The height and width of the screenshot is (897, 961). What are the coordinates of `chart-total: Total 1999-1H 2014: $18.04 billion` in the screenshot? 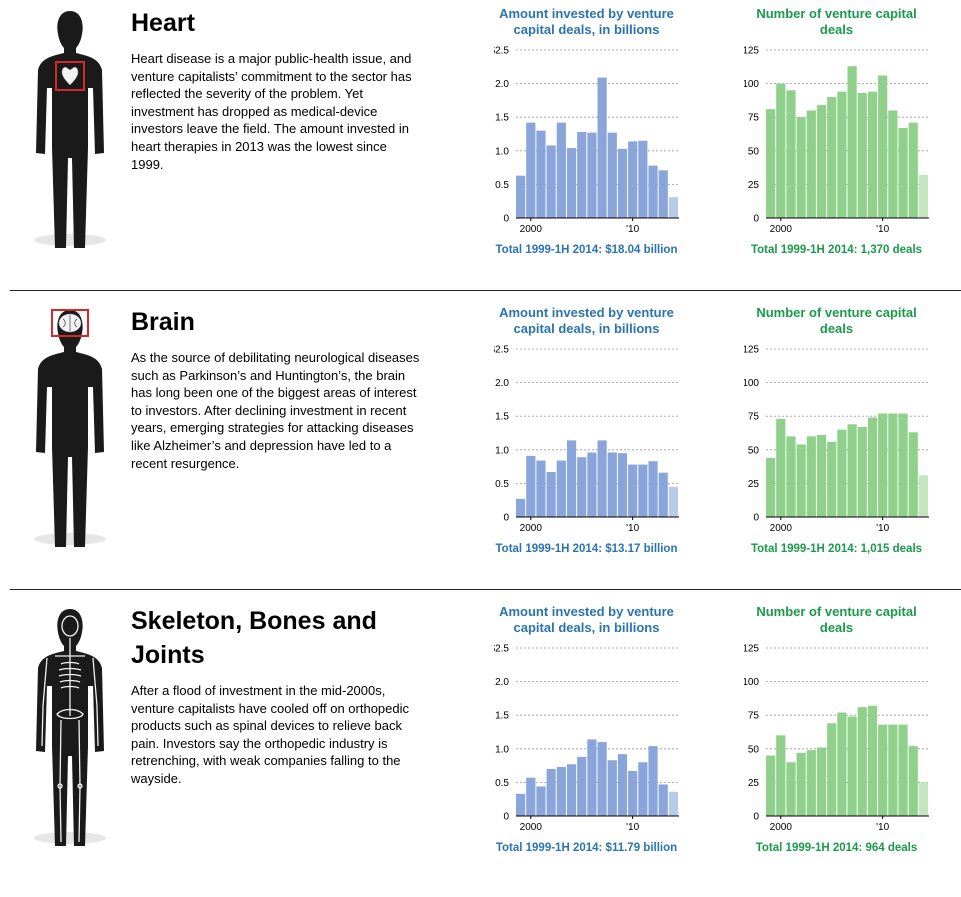 It's located at (586, 250).